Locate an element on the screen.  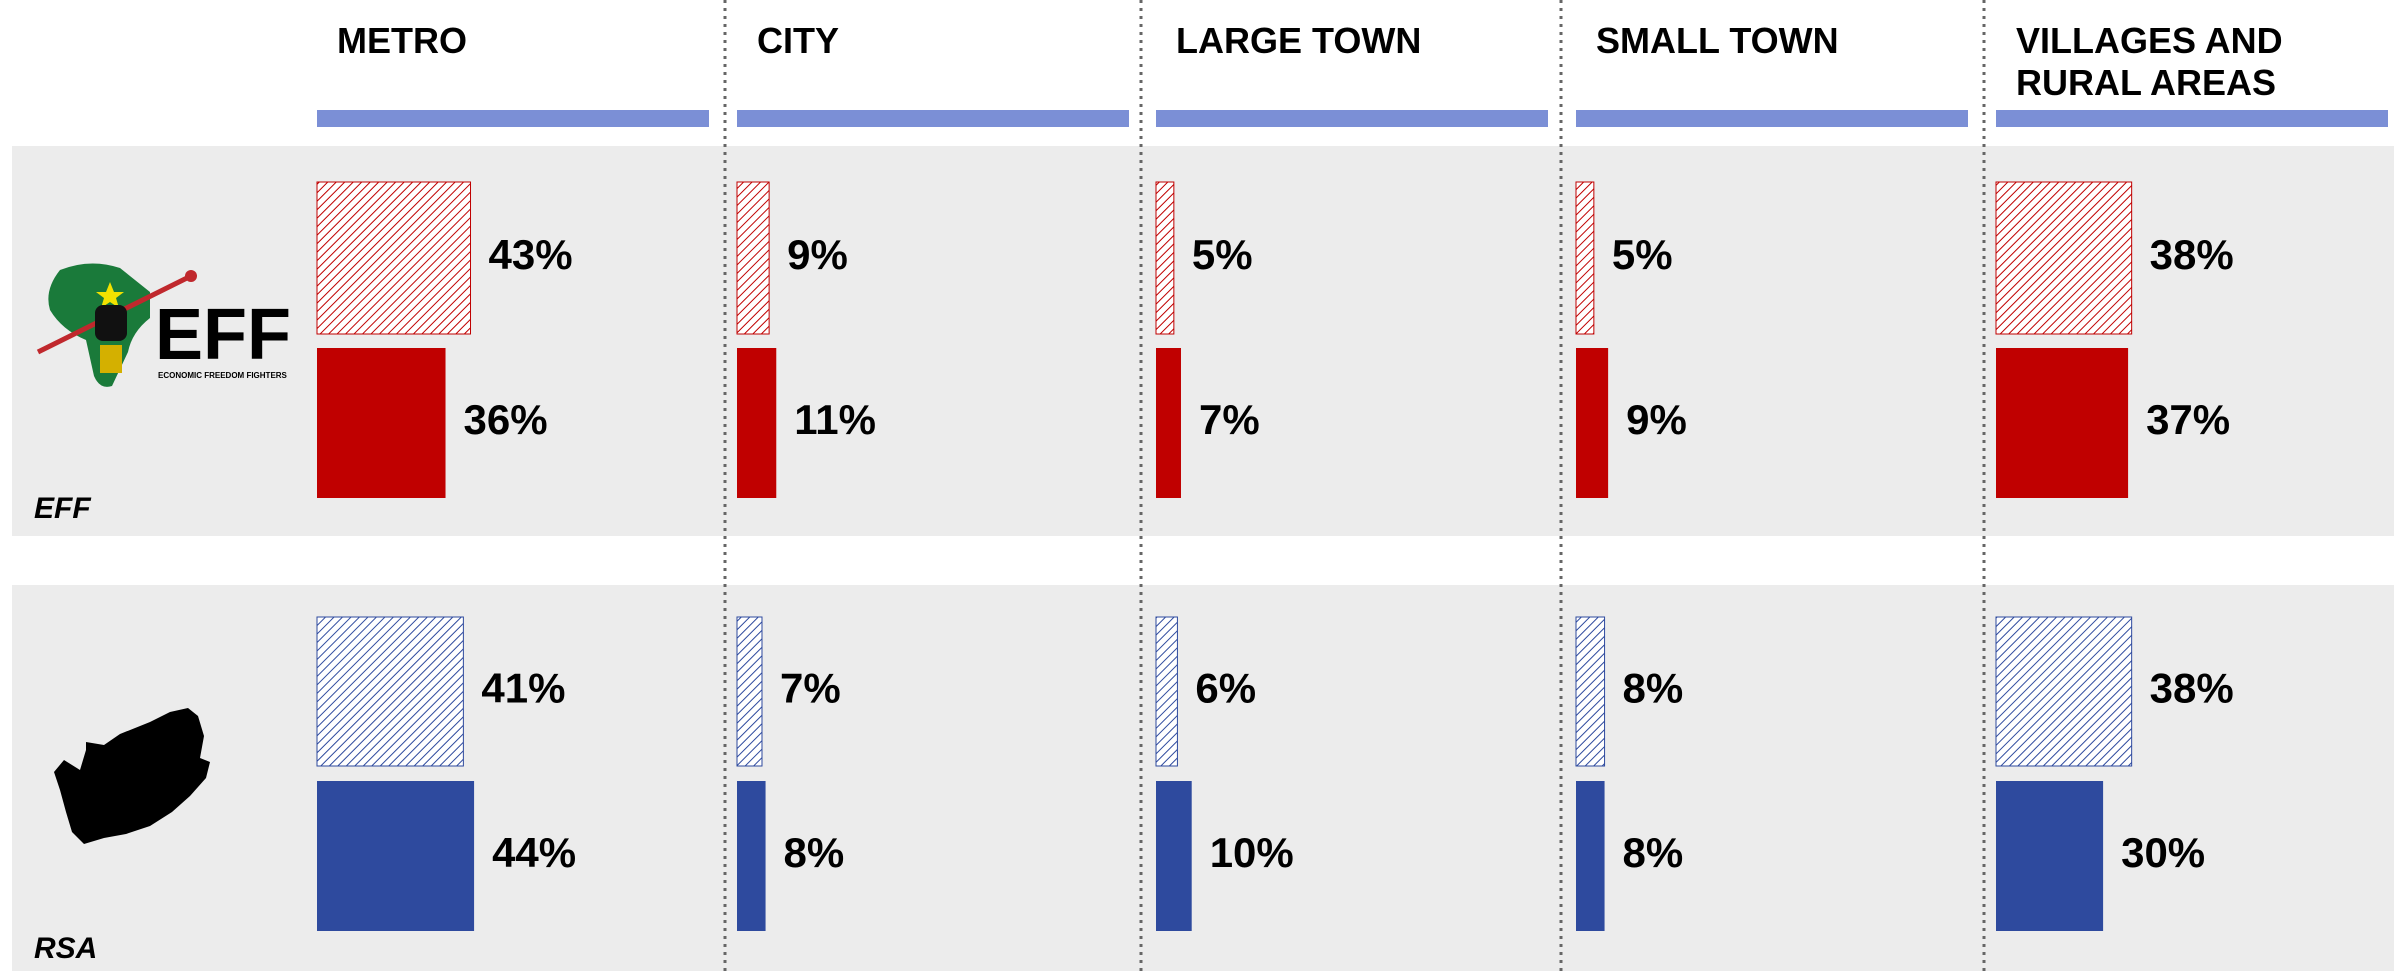
rsa-map is located at coordinates (132, 776).